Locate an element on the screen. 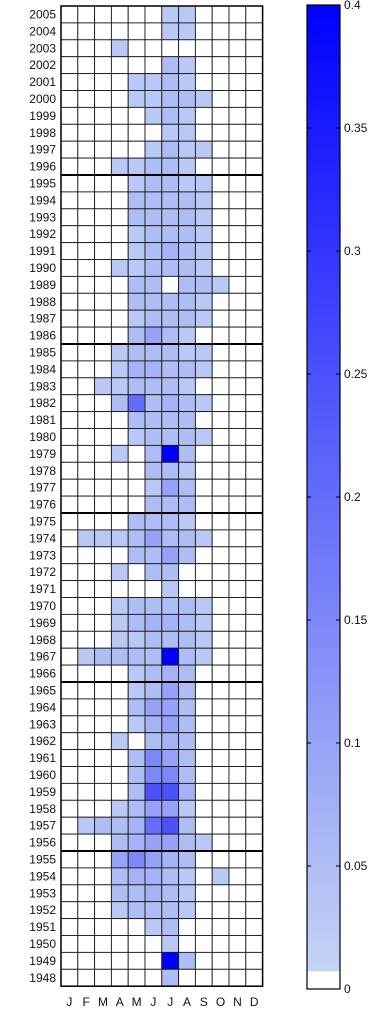 The image size is (381, 1015). year-tick-label: 1956 is located at coordinates (42, 843).